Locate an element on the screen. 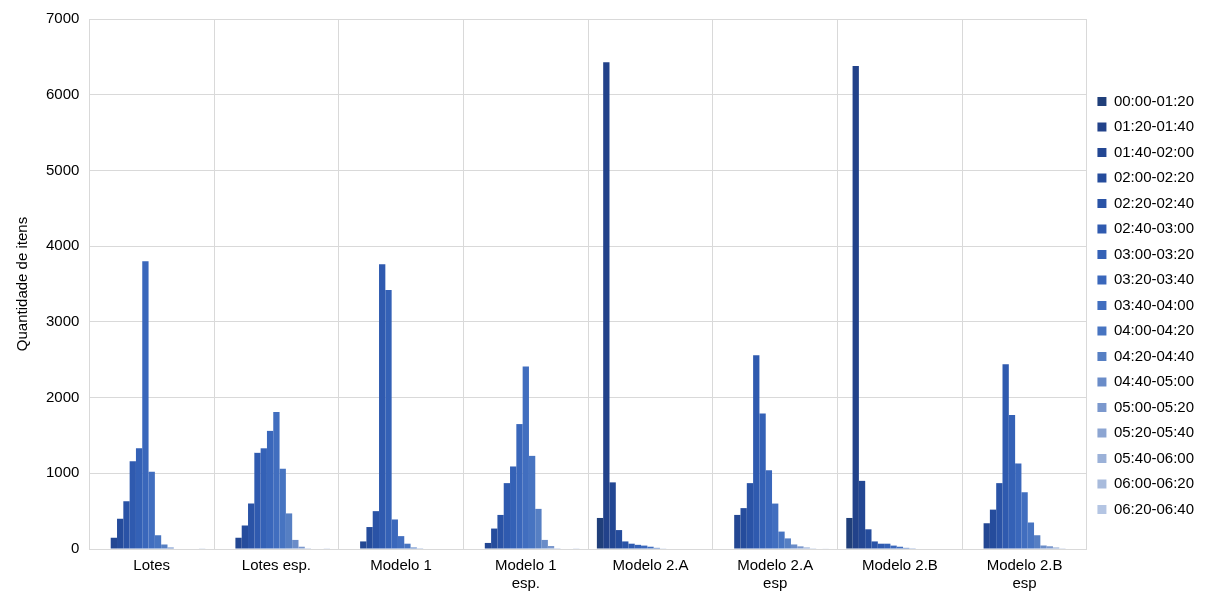  legend-label: 05:20-05:40 is located at coordinates (1154, 432).